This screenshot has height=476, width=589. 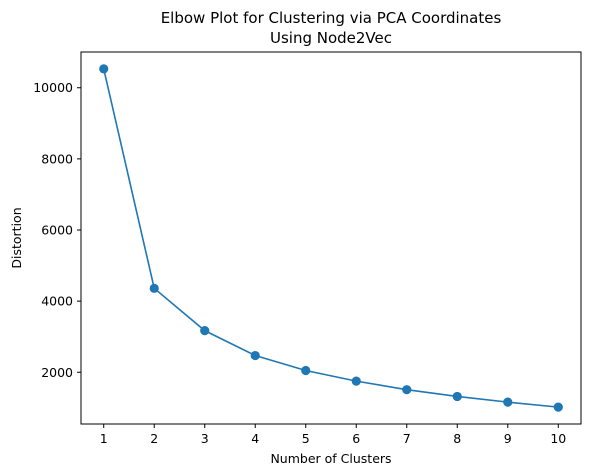 What do you see at coordinates (16, 237) in the screenshot?
I see `y-axis-label: Distortion` at bounding box center [16, 237].